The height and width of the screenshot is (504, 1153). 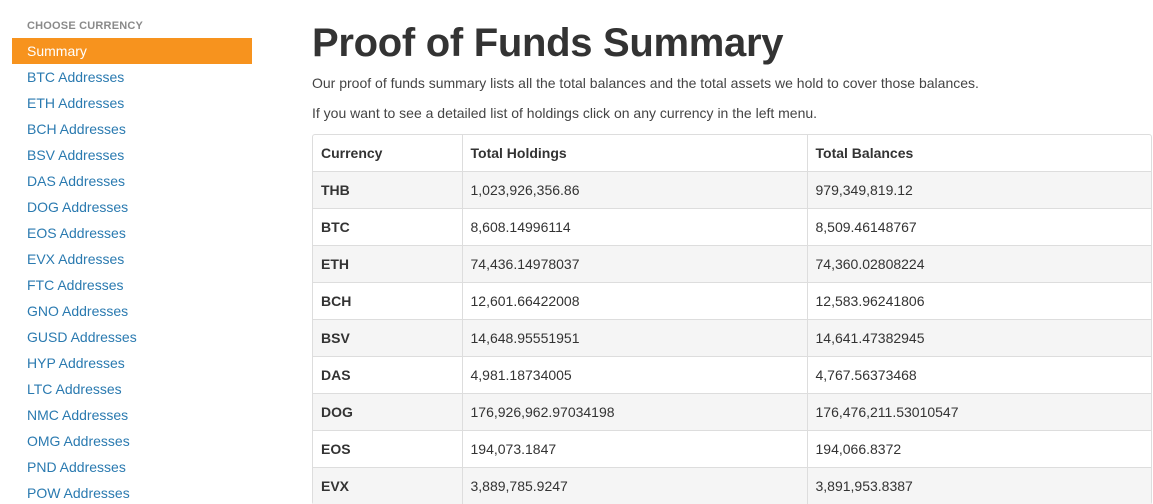 I want to click on table-header-row: Currency Total Holdings Total Balances, so click(x=732, y=153).